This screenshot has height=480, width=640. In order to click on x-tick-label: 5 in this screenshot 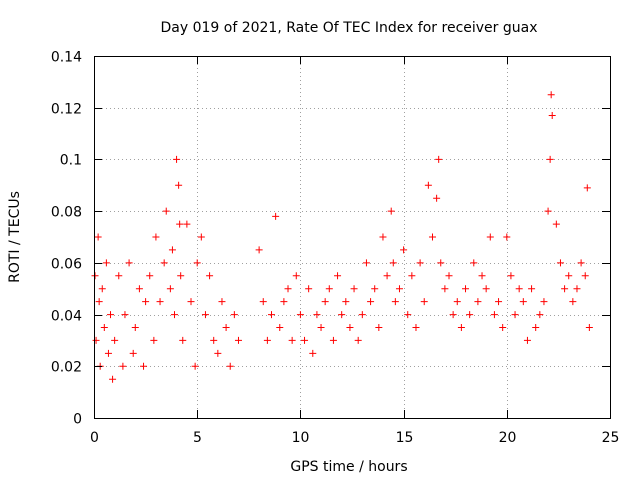, I will do `click(197, 438)`.